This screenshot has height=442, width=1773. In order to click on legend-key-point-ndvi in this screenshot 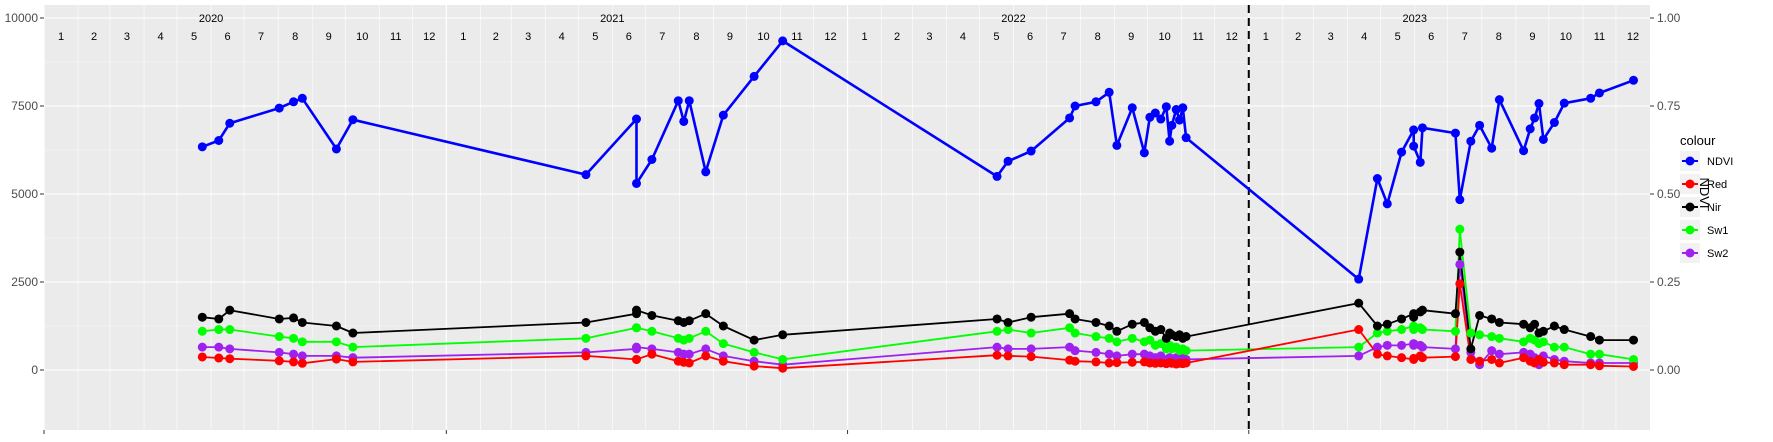, I will do `click(1690, 161)`.